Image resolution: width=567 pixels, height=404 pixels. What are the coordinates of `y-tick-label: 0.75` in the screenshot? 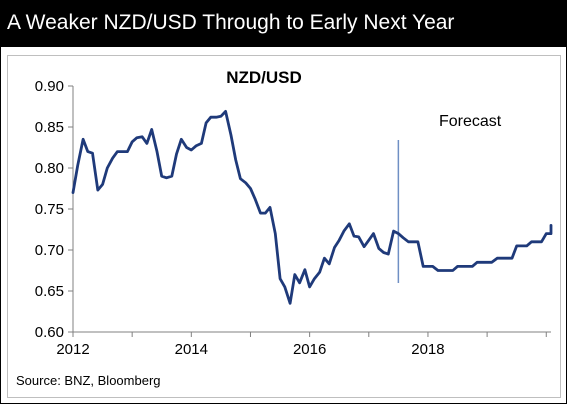 It's located at (49, 209).